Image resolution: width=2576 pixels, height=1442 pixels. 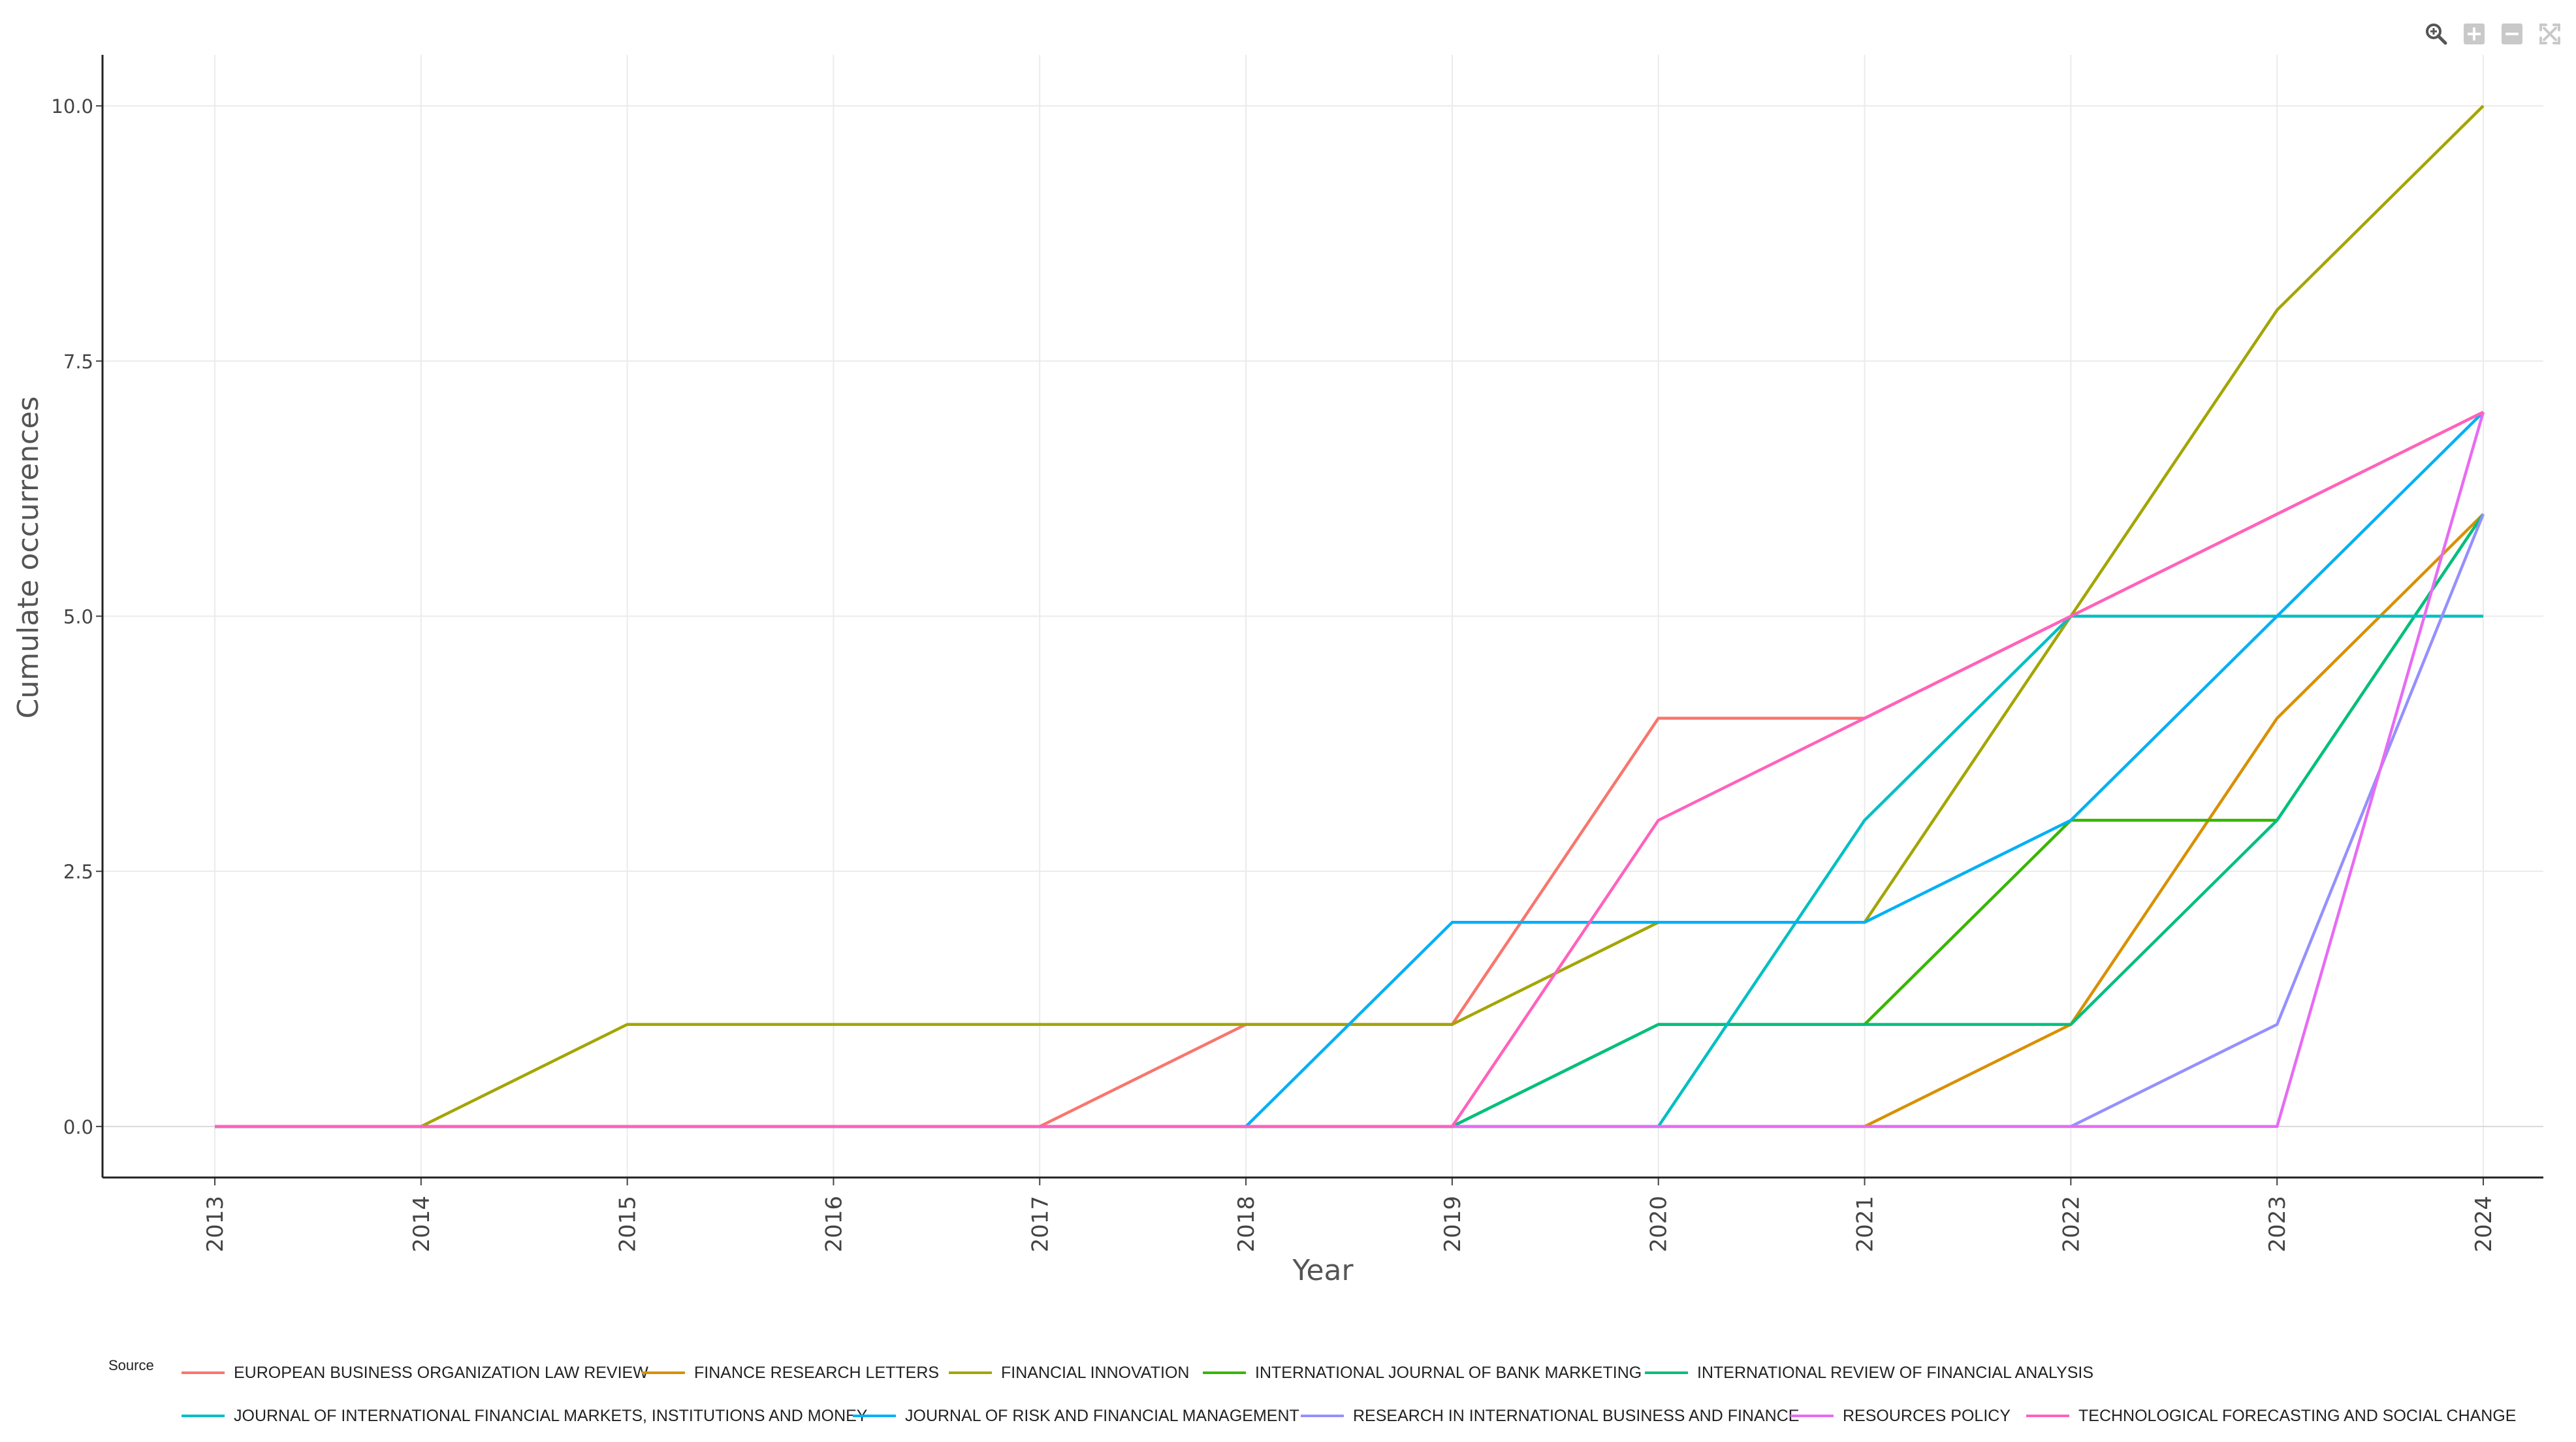 What do you see at coordinates (1102, 1416) in the screenshot?
I see `legend-label: JOURNAL OF RISK AND FINANCIAL MANAGEMENT` at bounding box center [1102, 1416].